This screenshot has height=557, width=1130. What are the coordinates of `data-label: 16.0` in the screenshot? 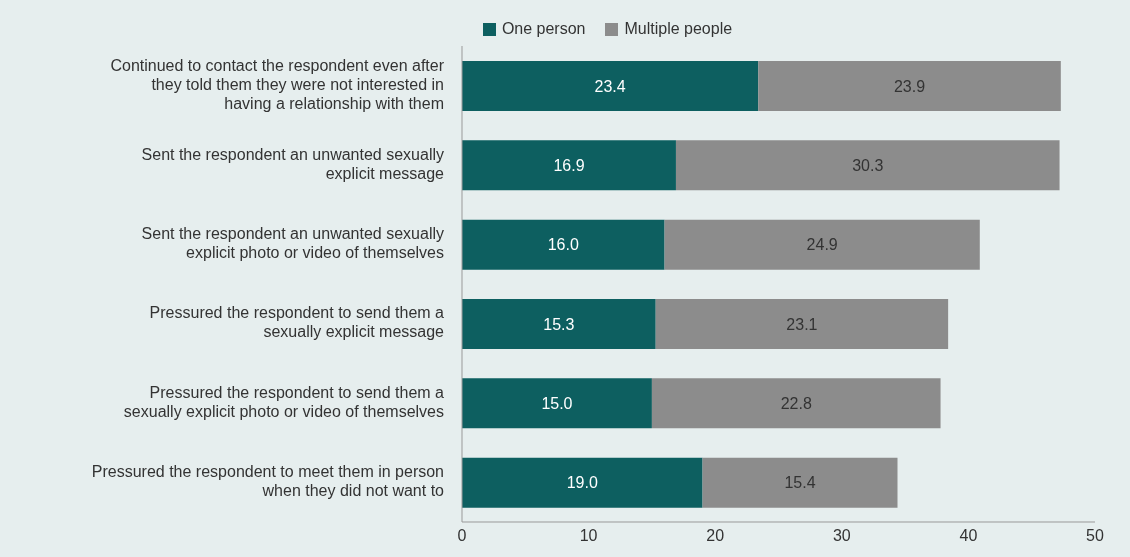 It's located at (563, 245).